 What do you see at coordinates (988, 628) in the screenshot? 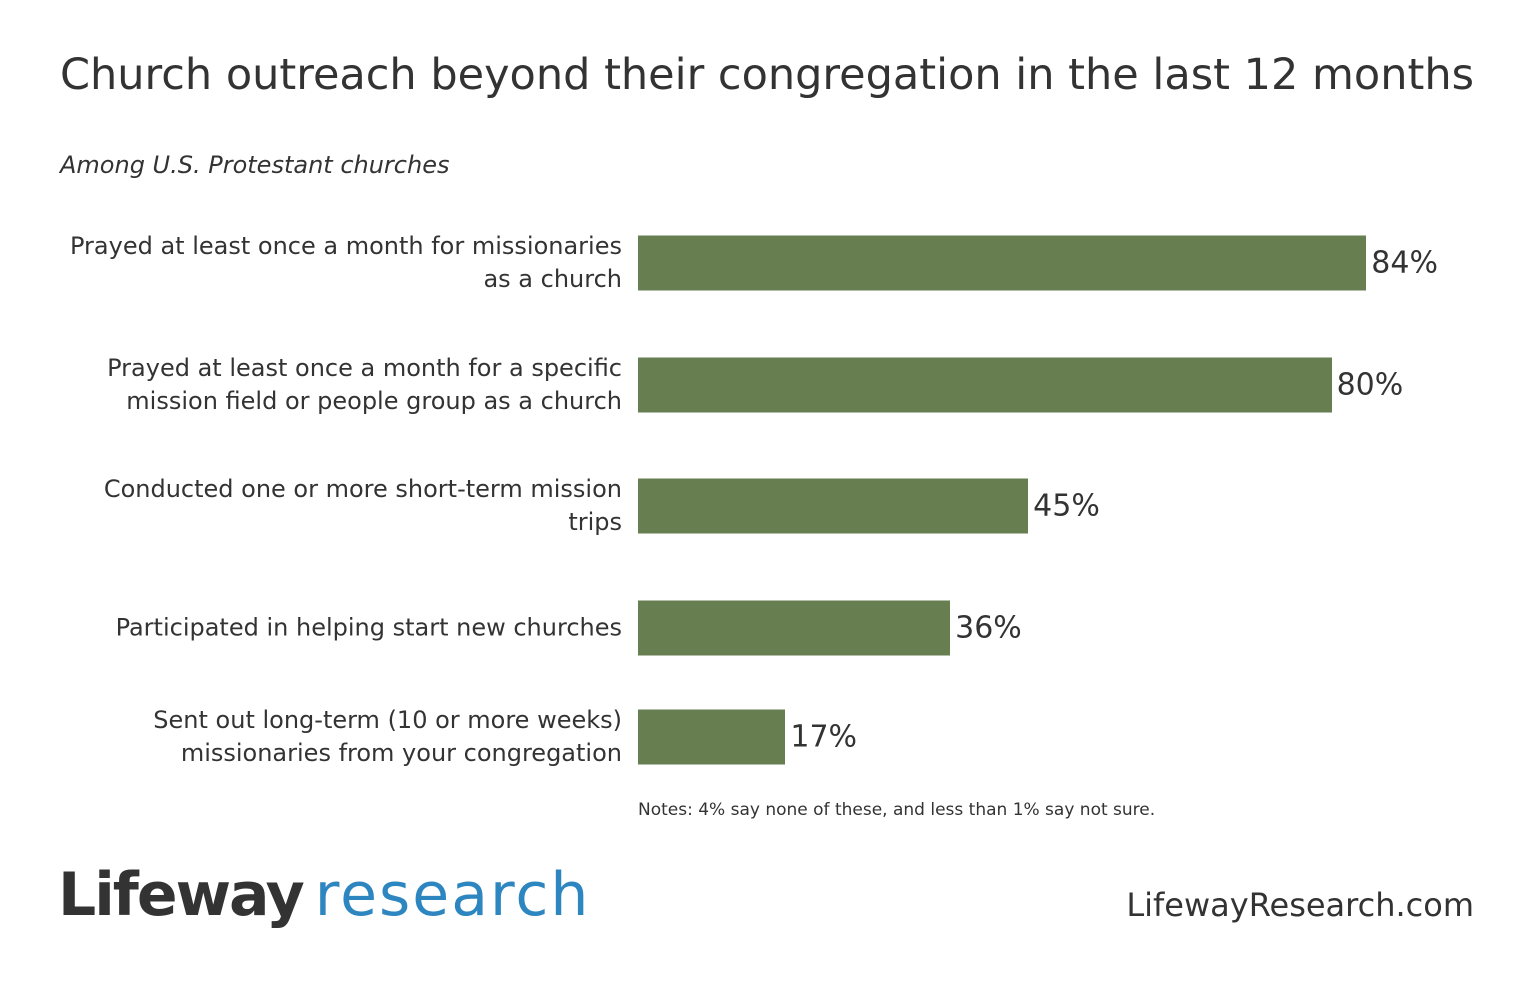
I see `value-label: 36%` at bounding box center [988, 628].